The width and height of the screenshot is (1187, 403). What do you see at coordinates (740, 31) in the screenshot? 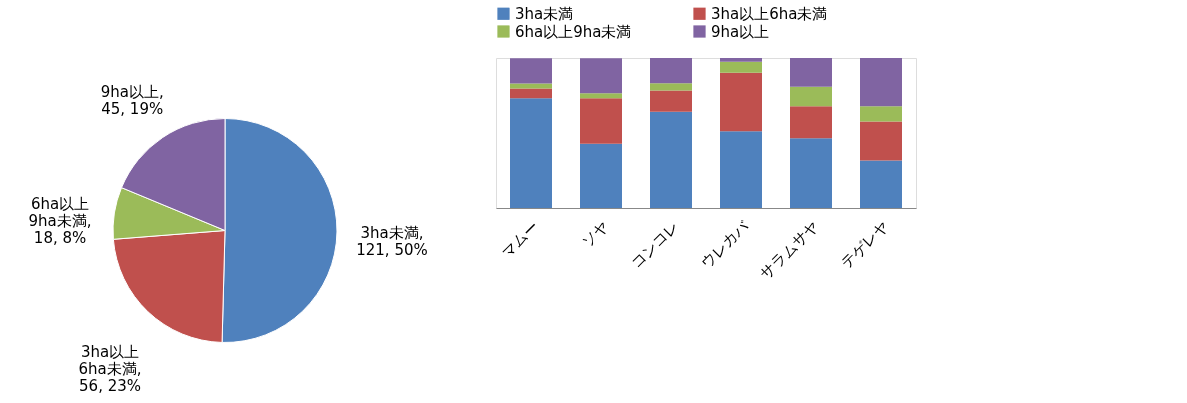
I see `legend-label: 9ha以上` at bounding box center [740, 31].